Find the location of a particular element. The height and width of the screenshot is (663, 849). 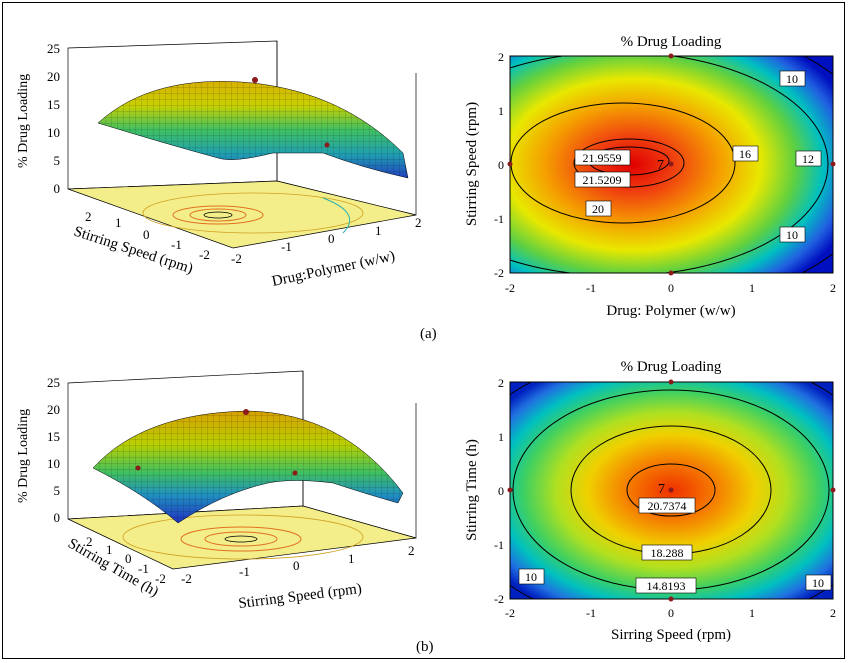

x-axis-ticks-b: -2 -1 0 1 2 is located at coordinates (298, 564).